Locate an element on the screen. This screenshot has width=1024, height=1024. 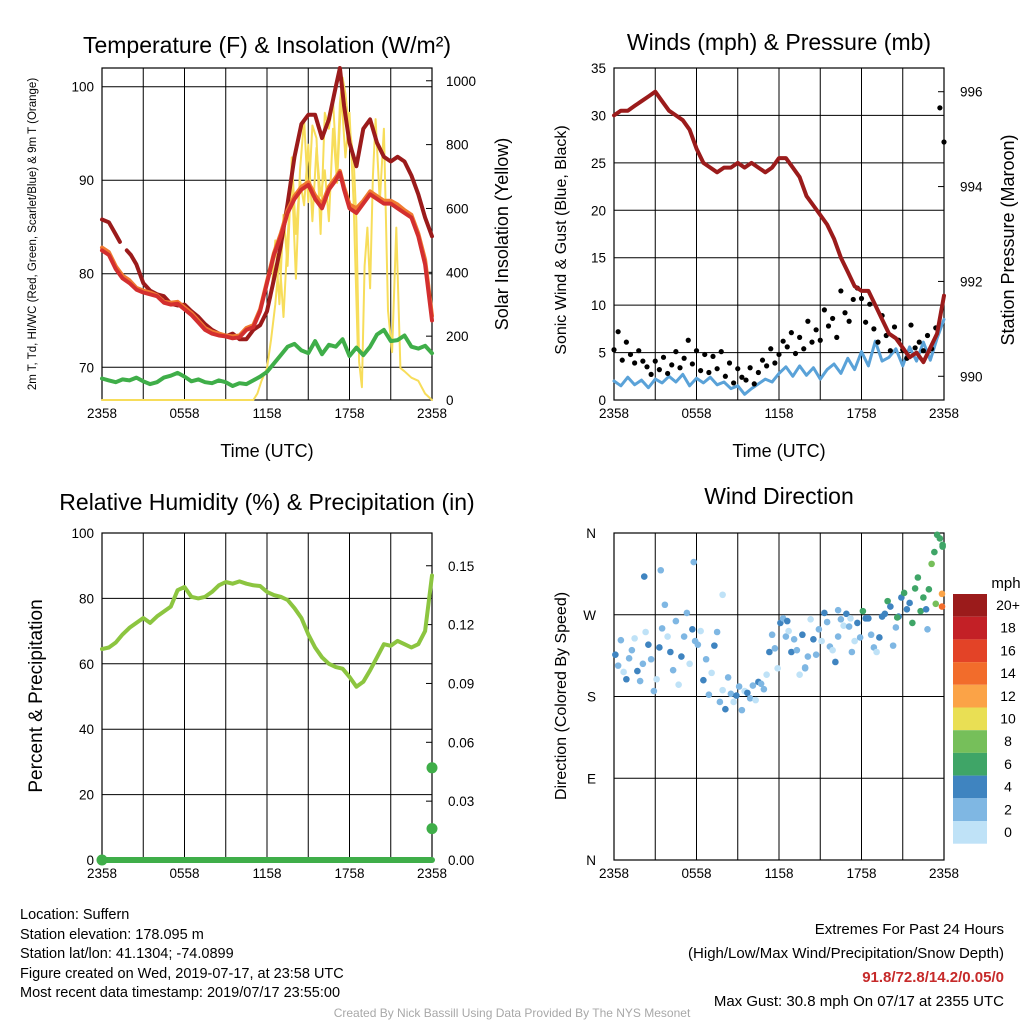
dir-y-label: Direction (Colored By Speed) is located at coordinates (561, 696).